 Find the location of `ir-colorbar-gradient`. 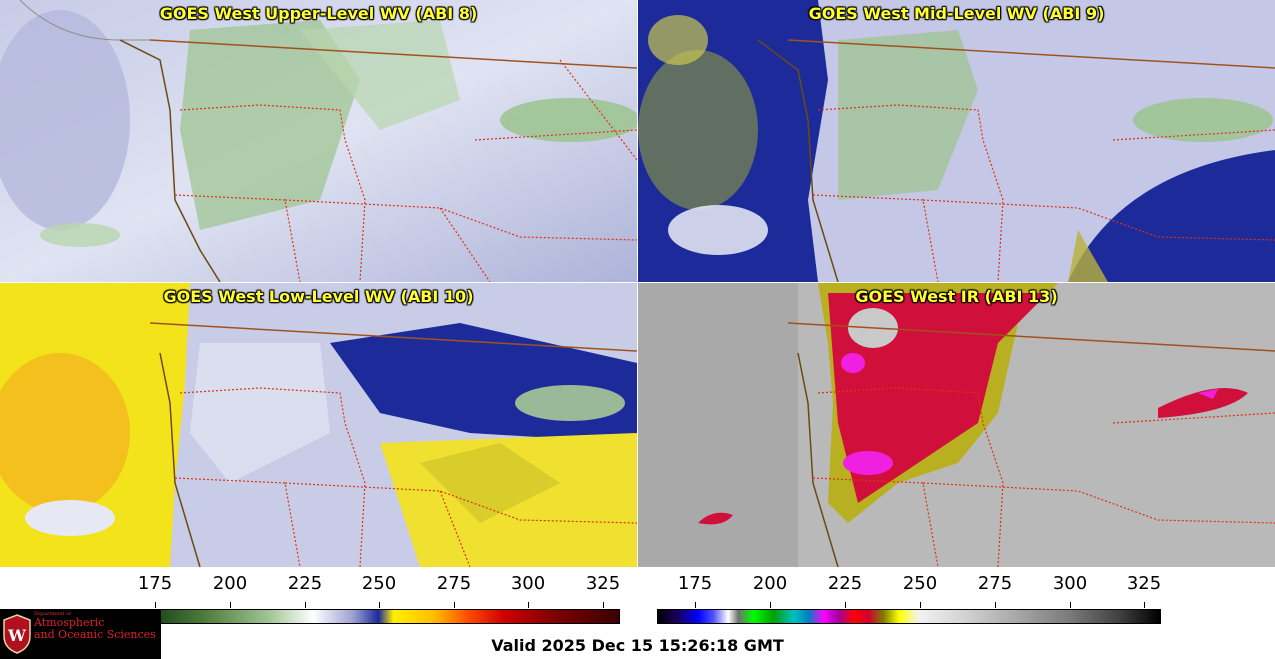

ir-colorbar-gradient is located at coordinates (909, 616).